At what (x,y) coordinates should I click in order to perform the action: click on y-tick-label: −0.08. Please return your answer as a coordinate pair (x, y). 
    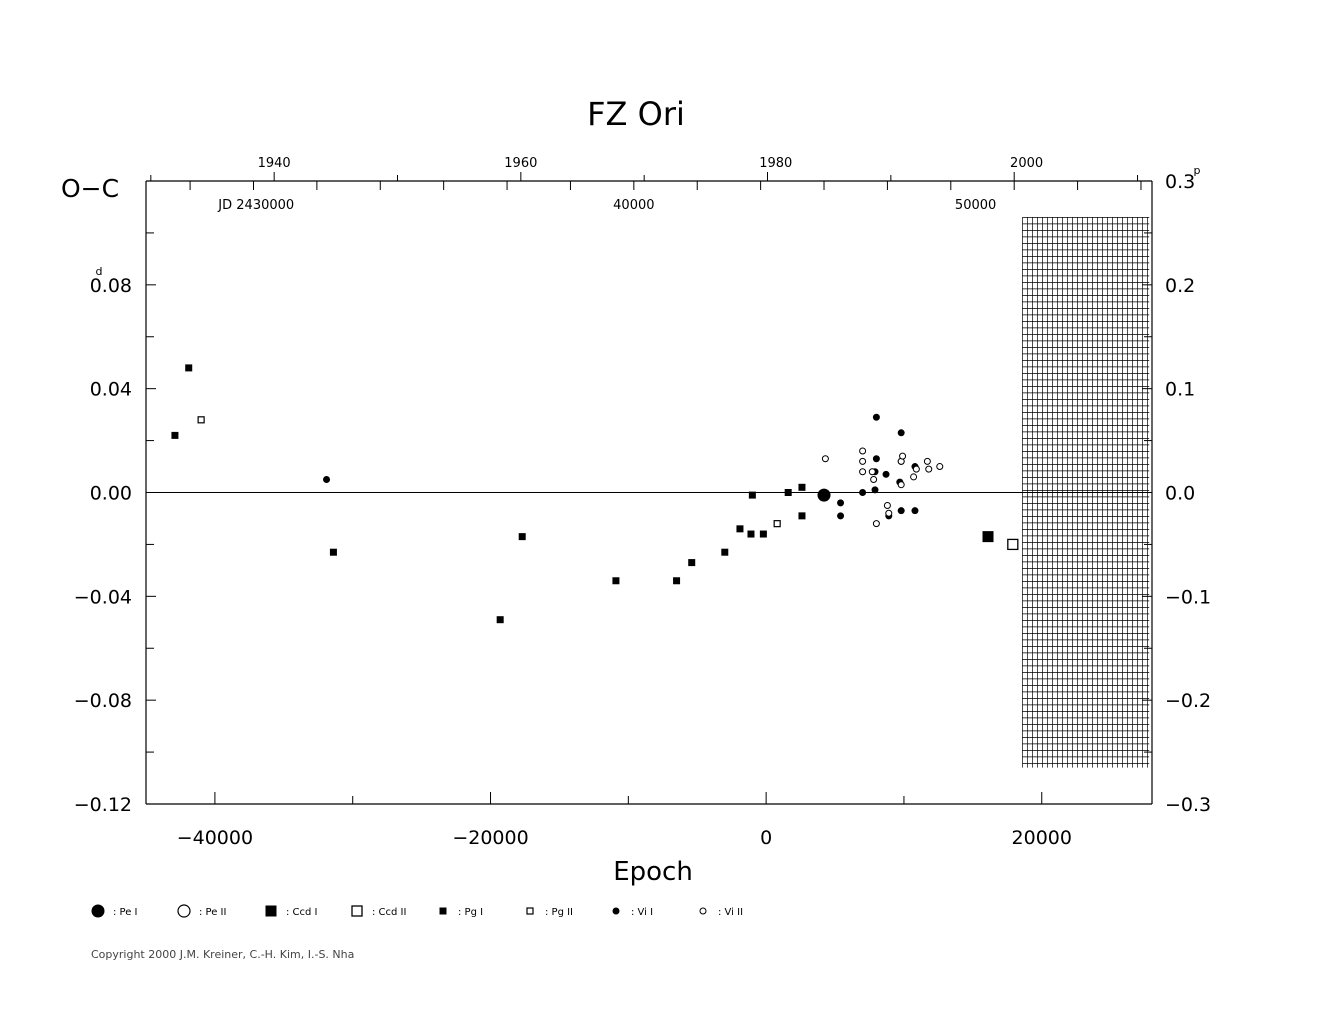
    Looking at the image, I should click on (103, 701).